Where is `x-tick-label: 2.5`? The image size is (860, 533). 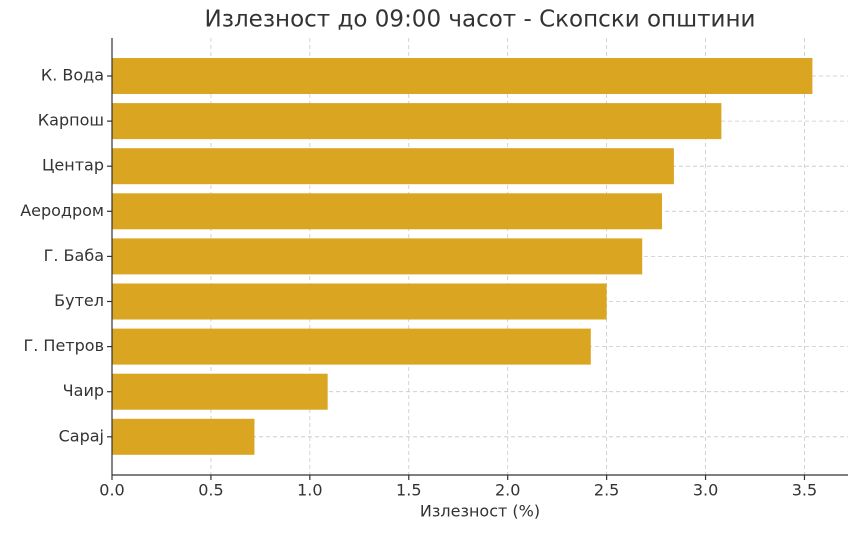 x-tick-label: 2.5 is located at coordinates (606, 490).